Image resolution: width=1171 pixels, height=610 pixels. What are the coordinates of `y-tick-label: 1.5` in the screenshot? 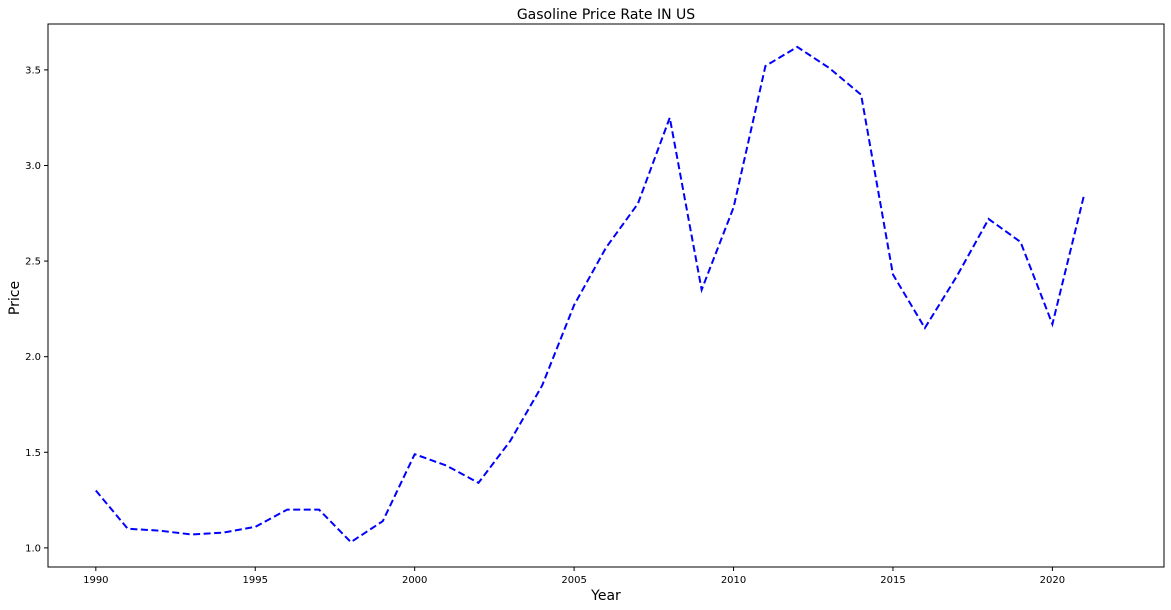 It's located at (33, 453).